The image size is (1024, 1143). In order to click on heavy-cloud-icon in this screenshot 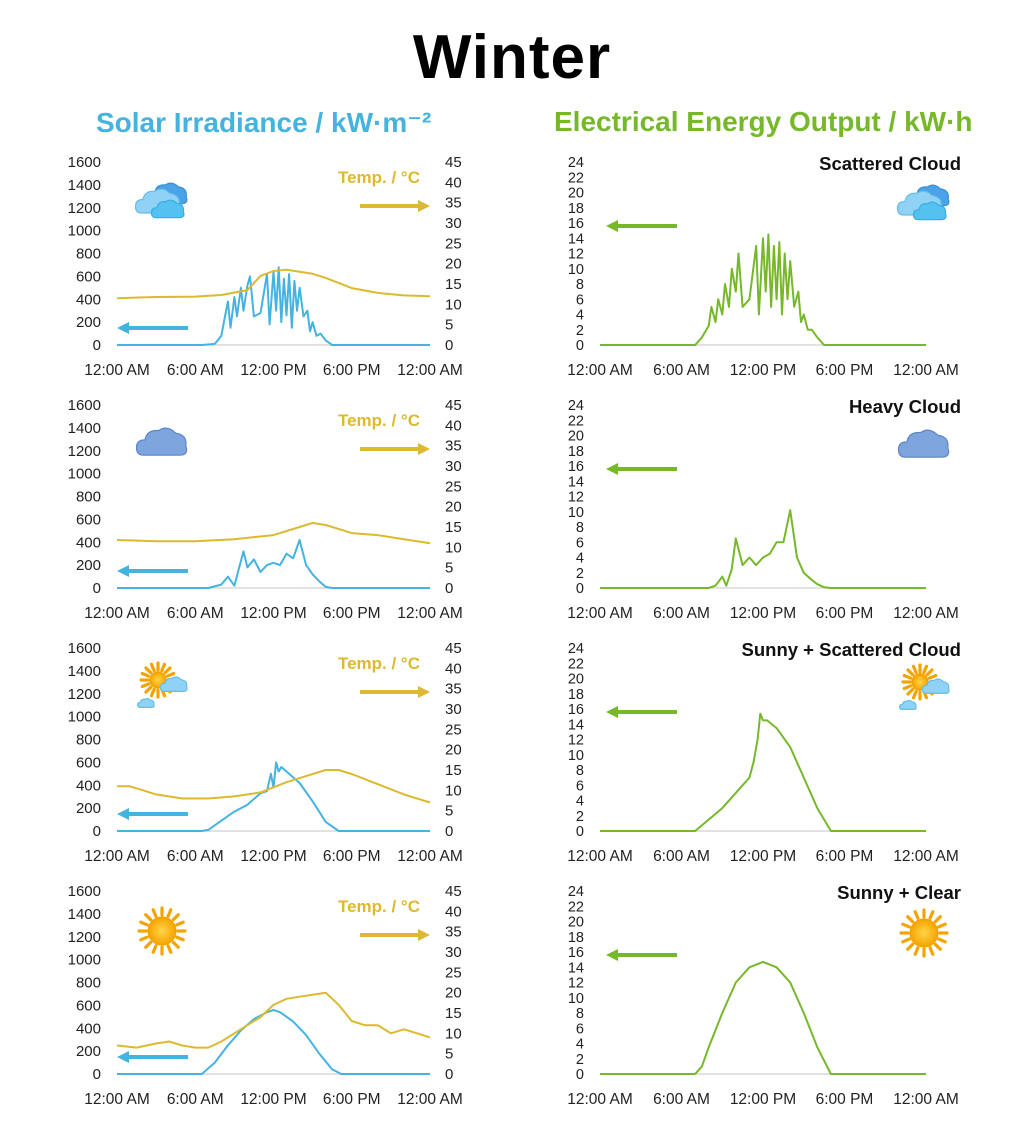, I will do `click(923, 443)`.